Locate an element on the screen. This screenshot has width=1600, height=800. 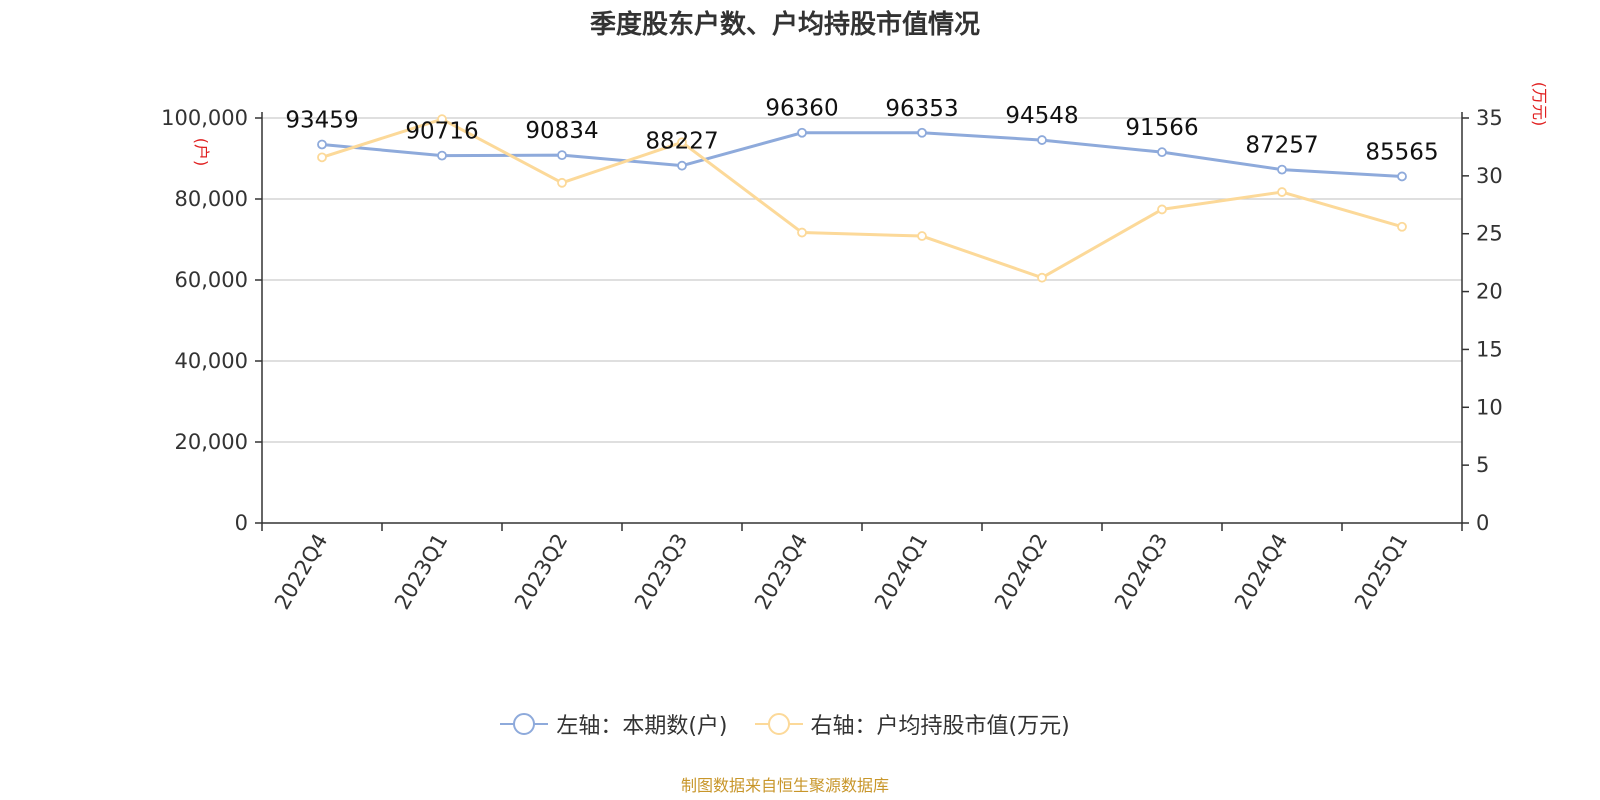
data-label: 90716 is located at coordinates (441, 132).